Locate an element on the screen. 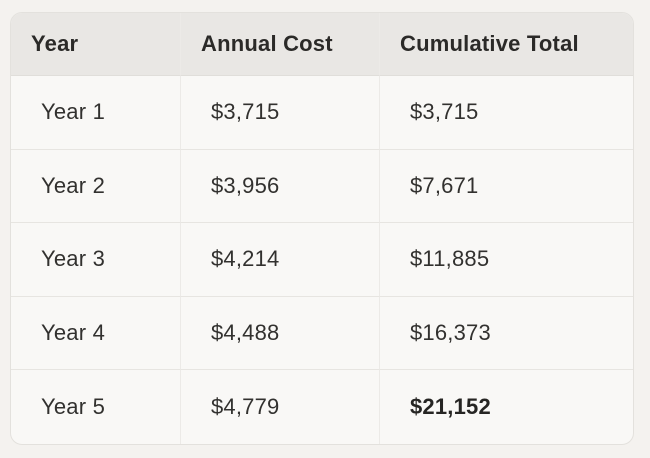  column-header-annual-cost: Annual Cost is located at coordinates (279, 44).